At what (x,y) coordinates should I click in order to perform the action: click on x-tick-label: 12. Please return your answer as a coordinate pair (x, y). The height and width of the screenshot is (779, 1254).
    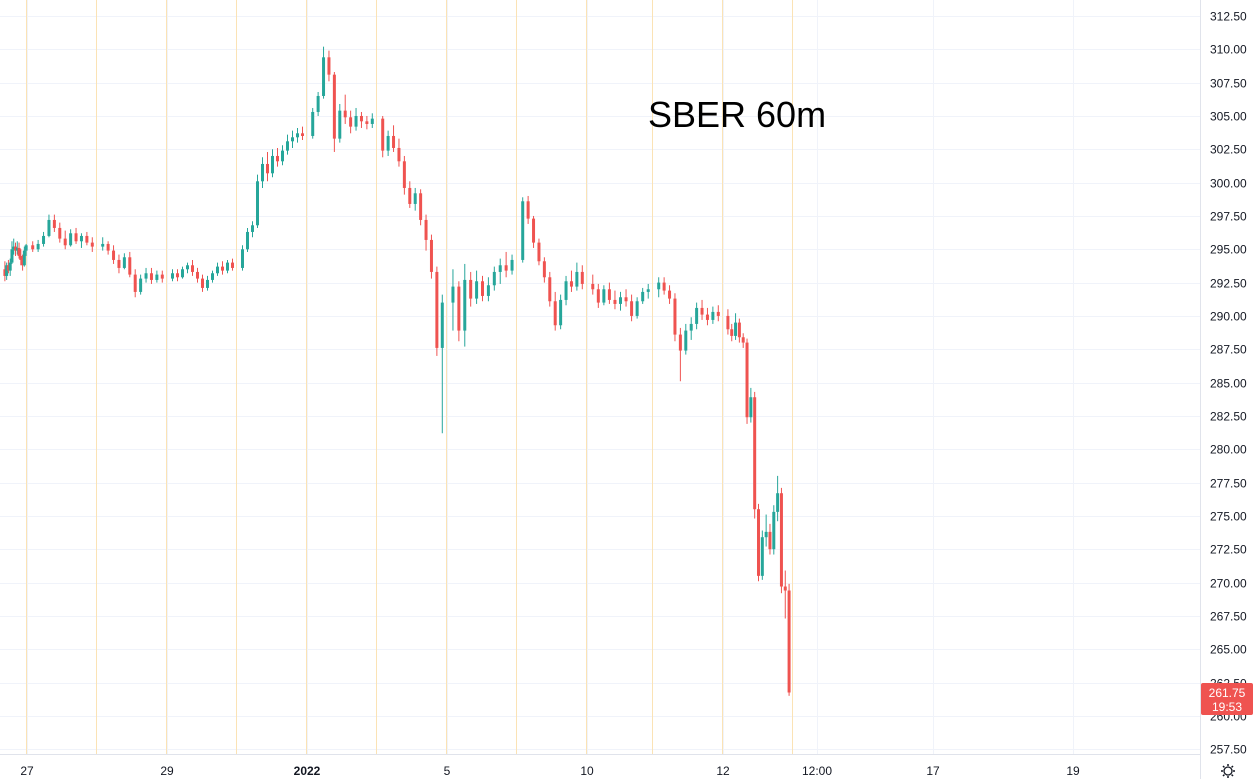
    Looking at the image, I should click on (723, 771).